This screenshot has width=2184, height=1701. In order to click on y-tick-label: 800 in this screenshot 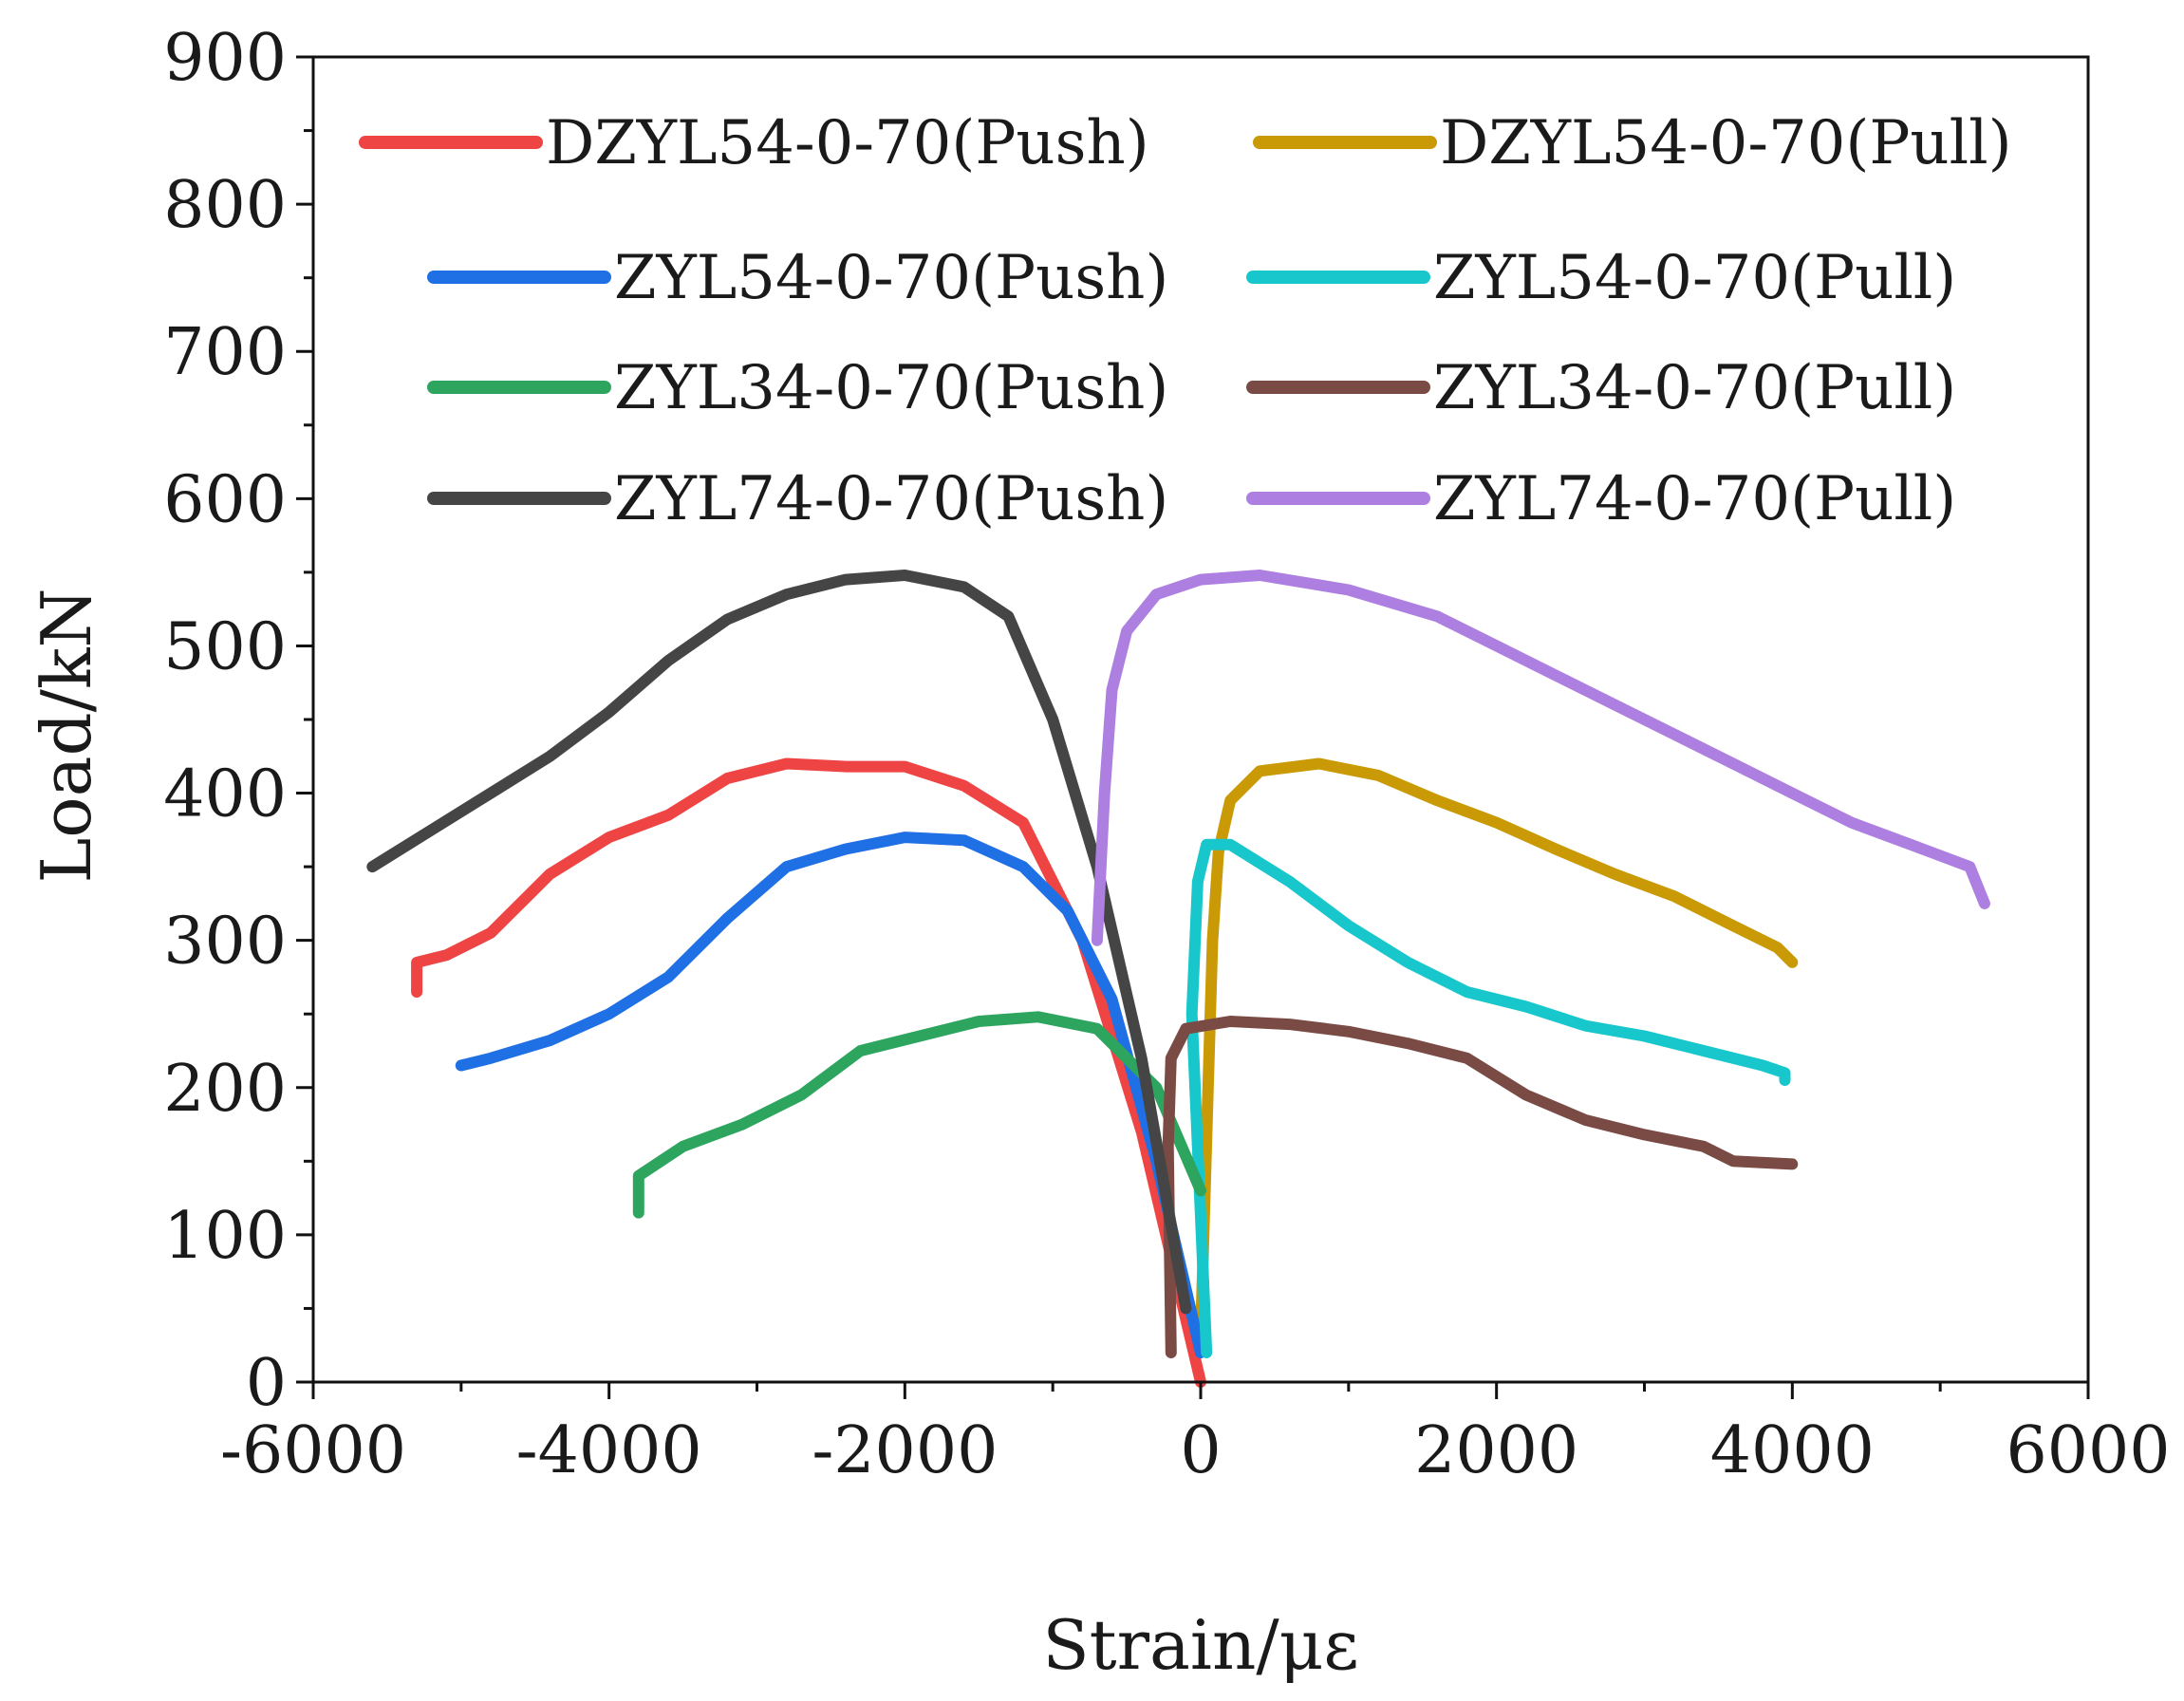, I will do `click(225, 206)`.